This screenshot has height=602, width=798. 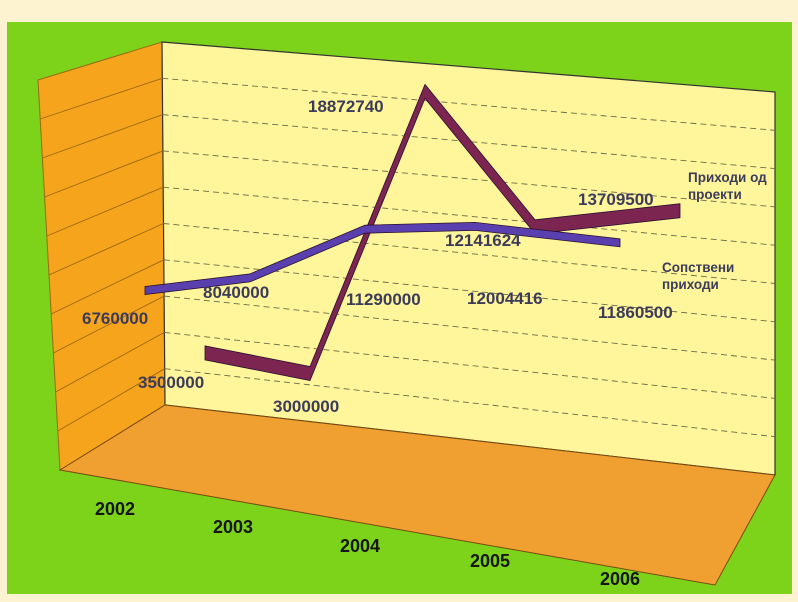 What do you see at coordinates (233, 527) in the screenshot?
I see `x-tick-label: 2003` at bounding box center [233, 527].